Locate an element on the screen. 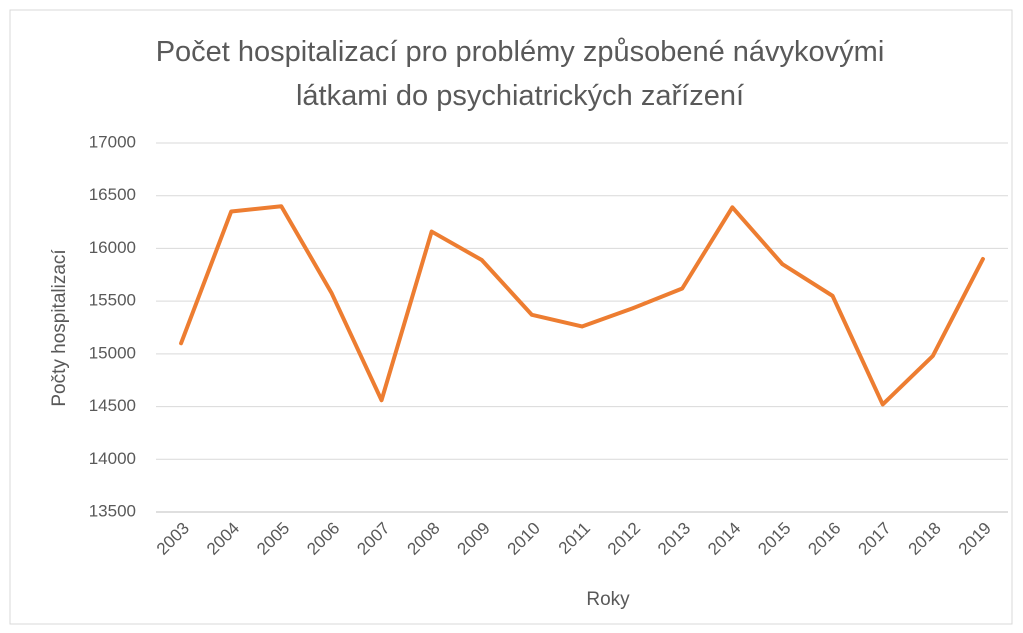 The width and height of the screenshot is (1023, 633). x-tick-label: 2019 is located at coordinates (975, 539).